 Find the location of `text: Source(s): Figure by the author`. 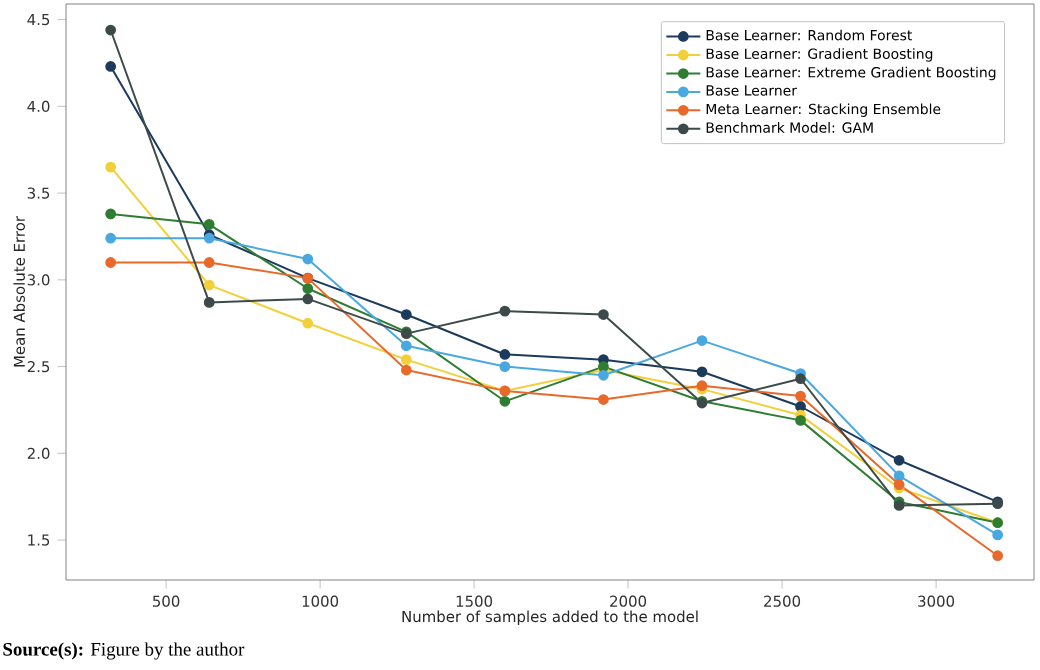

text: Source(s): Figure by the author is located at coordinates (124, 651).